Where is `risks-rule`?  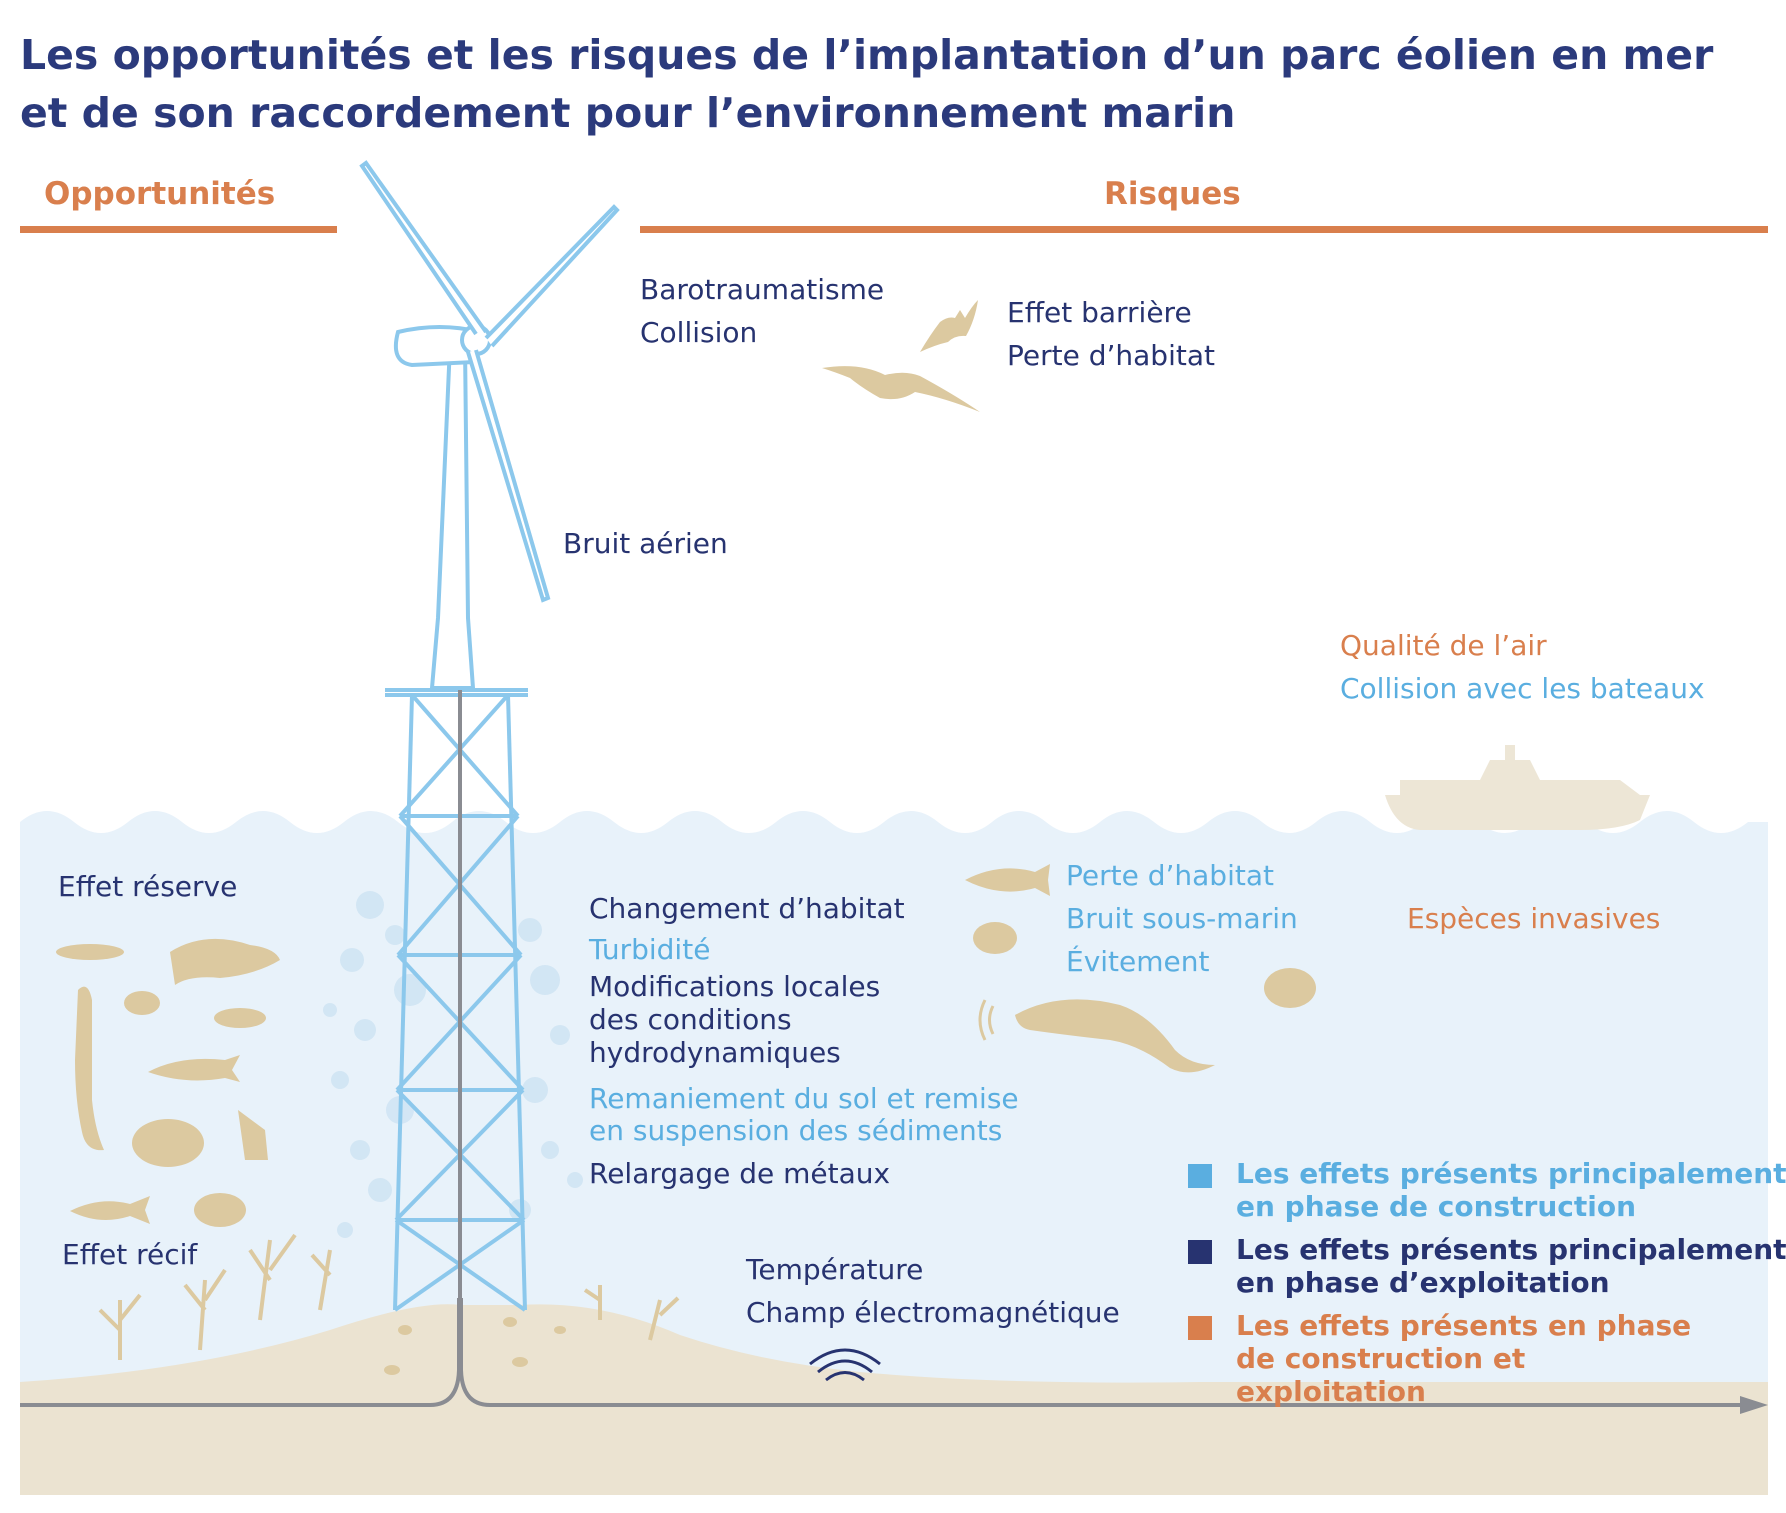
risks-rule is located at coordinates (1204, 229).